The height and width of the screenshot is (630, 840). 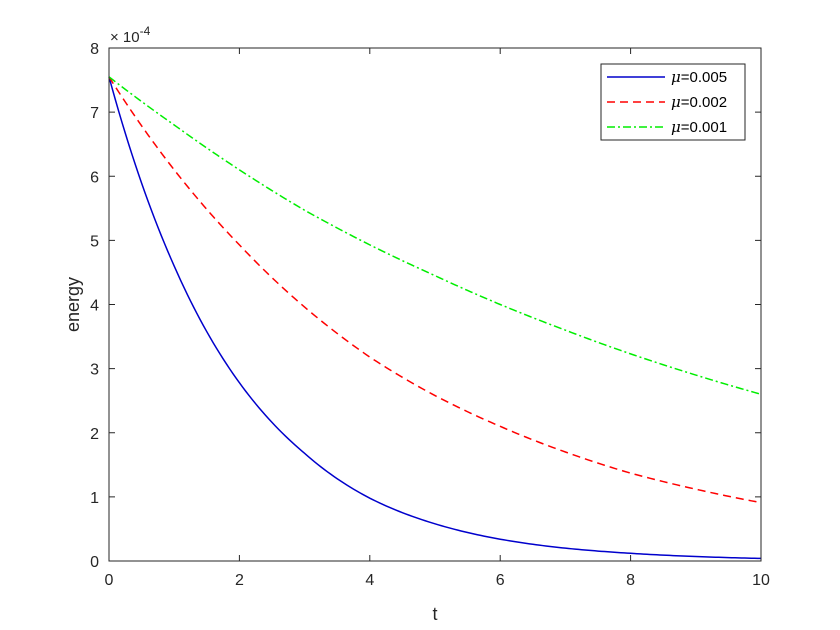 I want to click on y-tick-label: 4, so click(x=94, y=306).